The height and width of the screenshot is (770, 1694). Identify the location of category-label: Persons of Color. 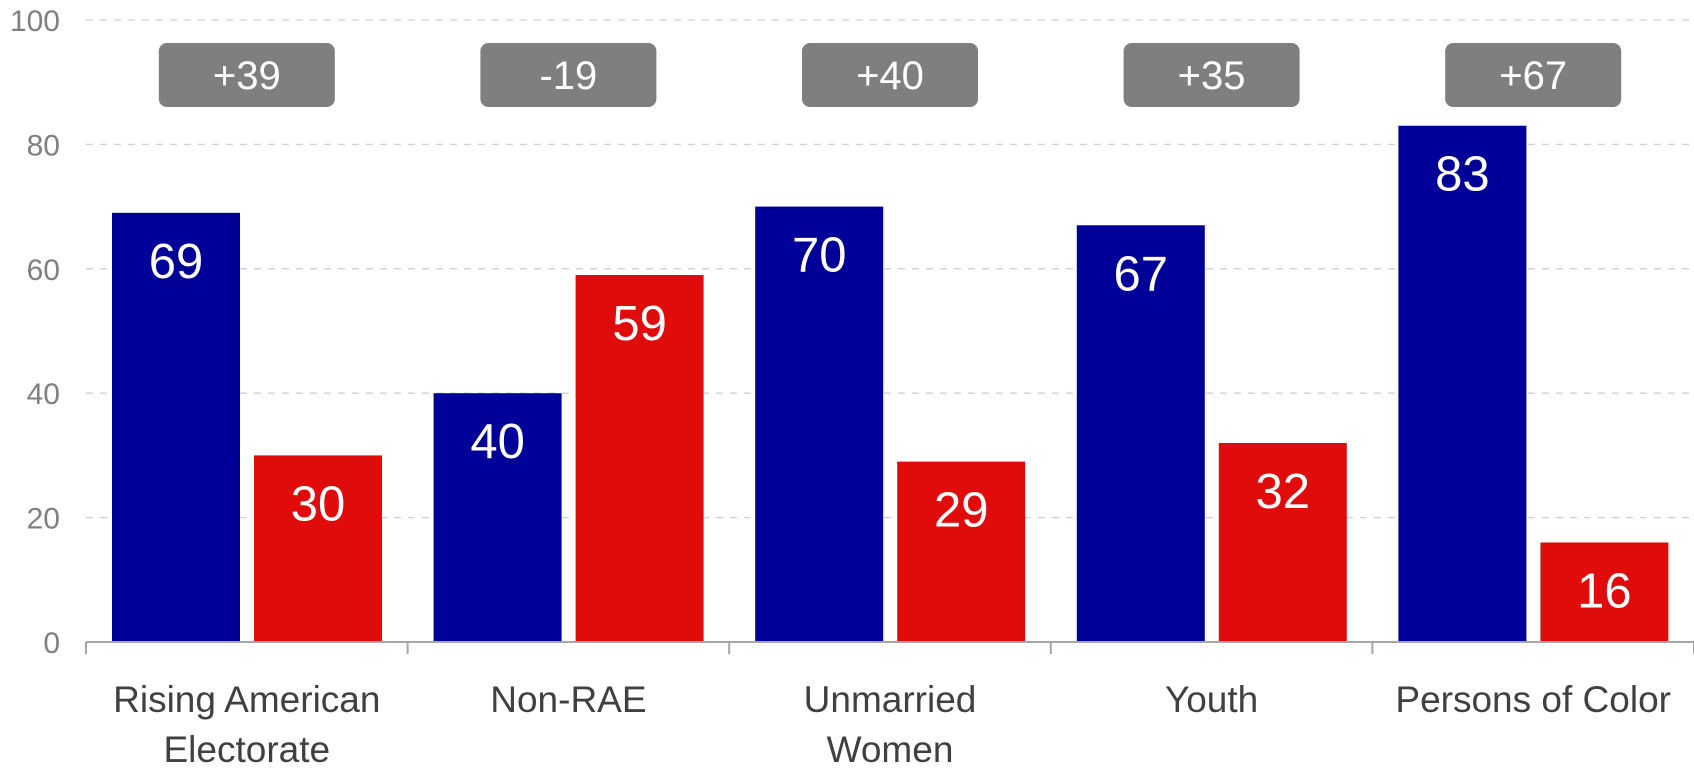
(1533, 699).